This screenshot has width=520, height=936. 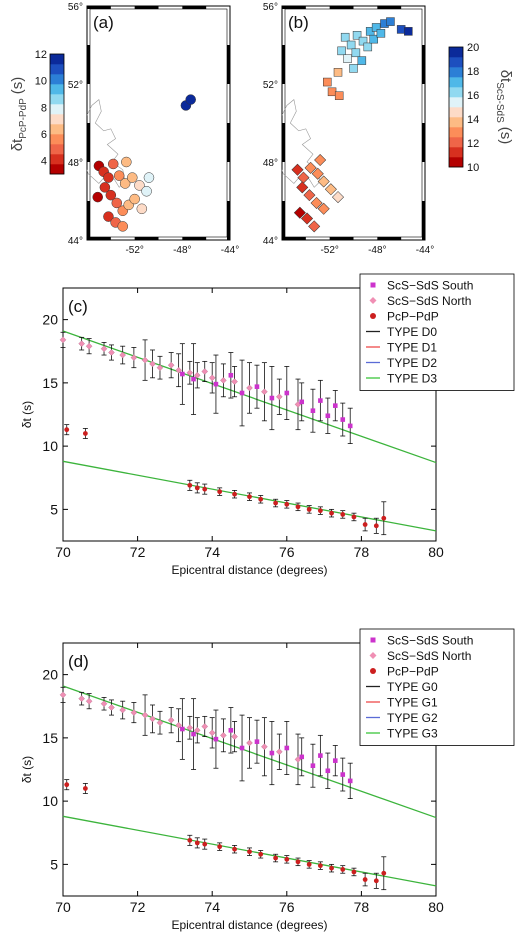 What do you see at coordinates (75, 241) in the screenshot?
I see `lat-tick-label: 44°` at bounding box center [75, 241].